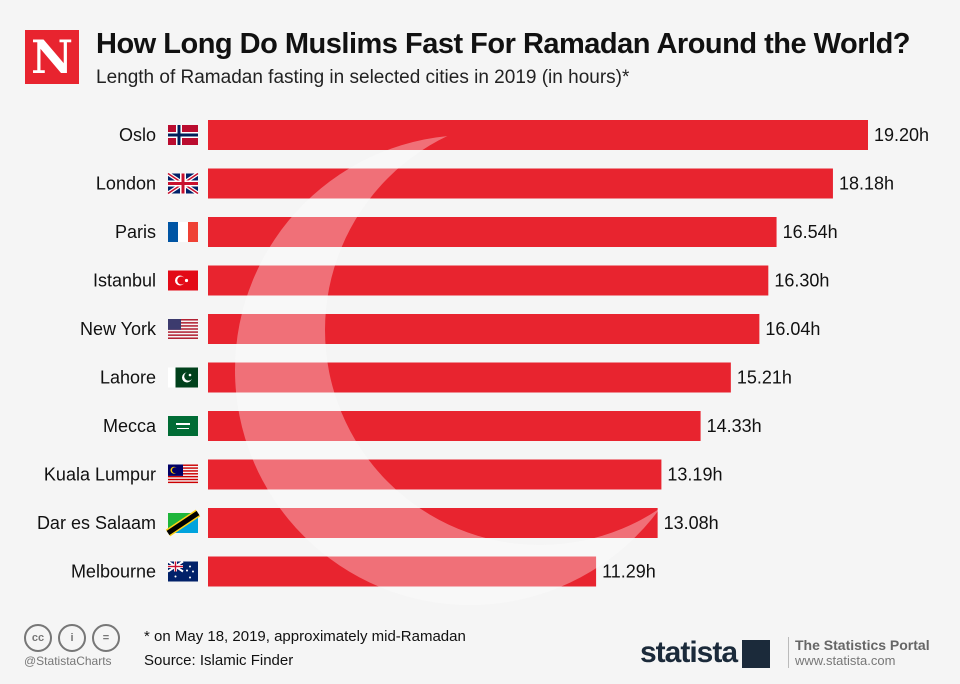 This screenshot has height=684, width=960. Describe the element at coordinates (492, 232) in the screenshot. I see `bar-paris` at that location.